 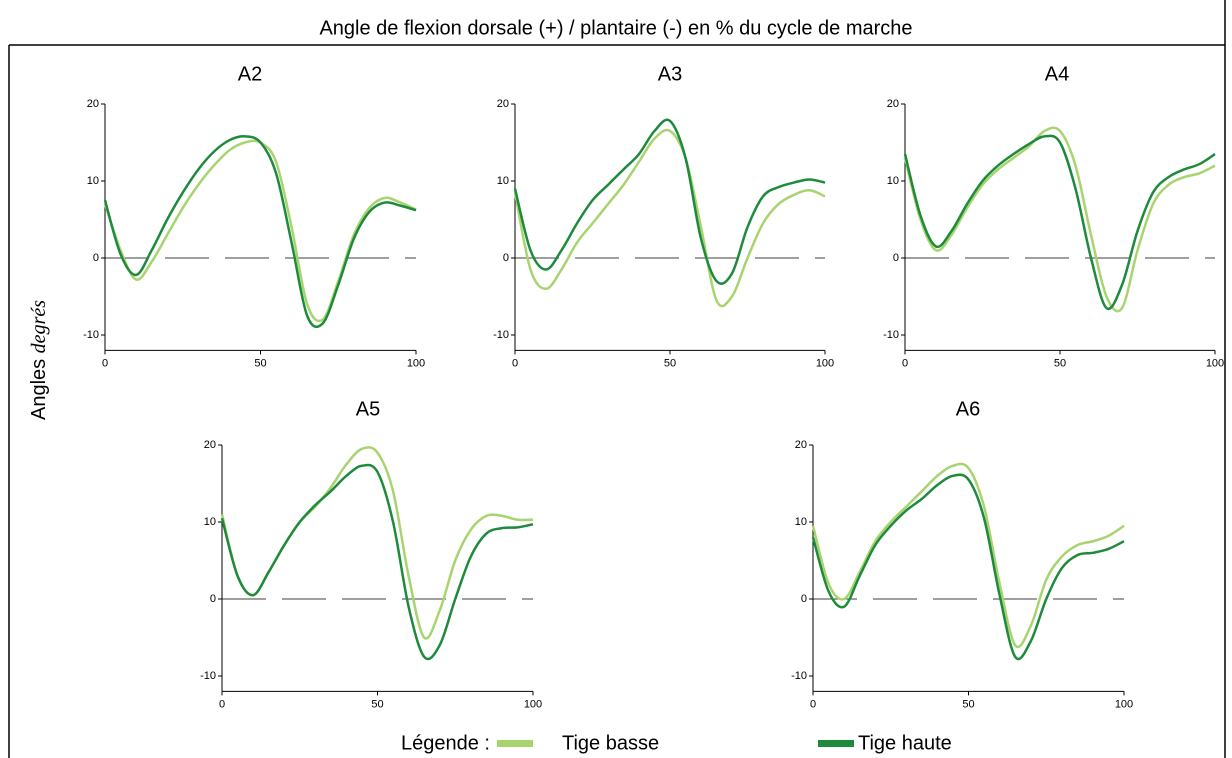 I want to click on y-label-unit: degrés, so click(x=39, y=327).